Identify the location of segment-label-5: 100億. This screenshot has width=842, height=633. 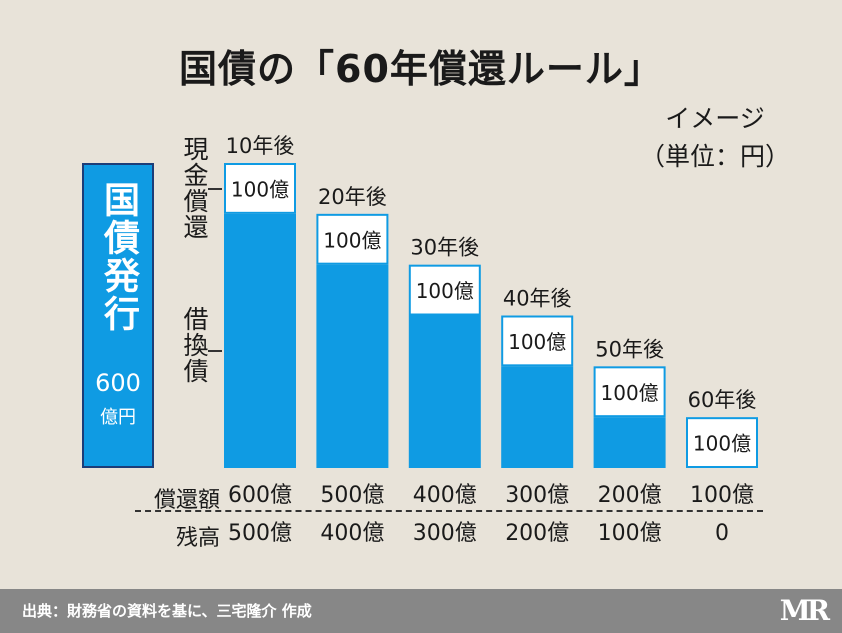
(630, 393).